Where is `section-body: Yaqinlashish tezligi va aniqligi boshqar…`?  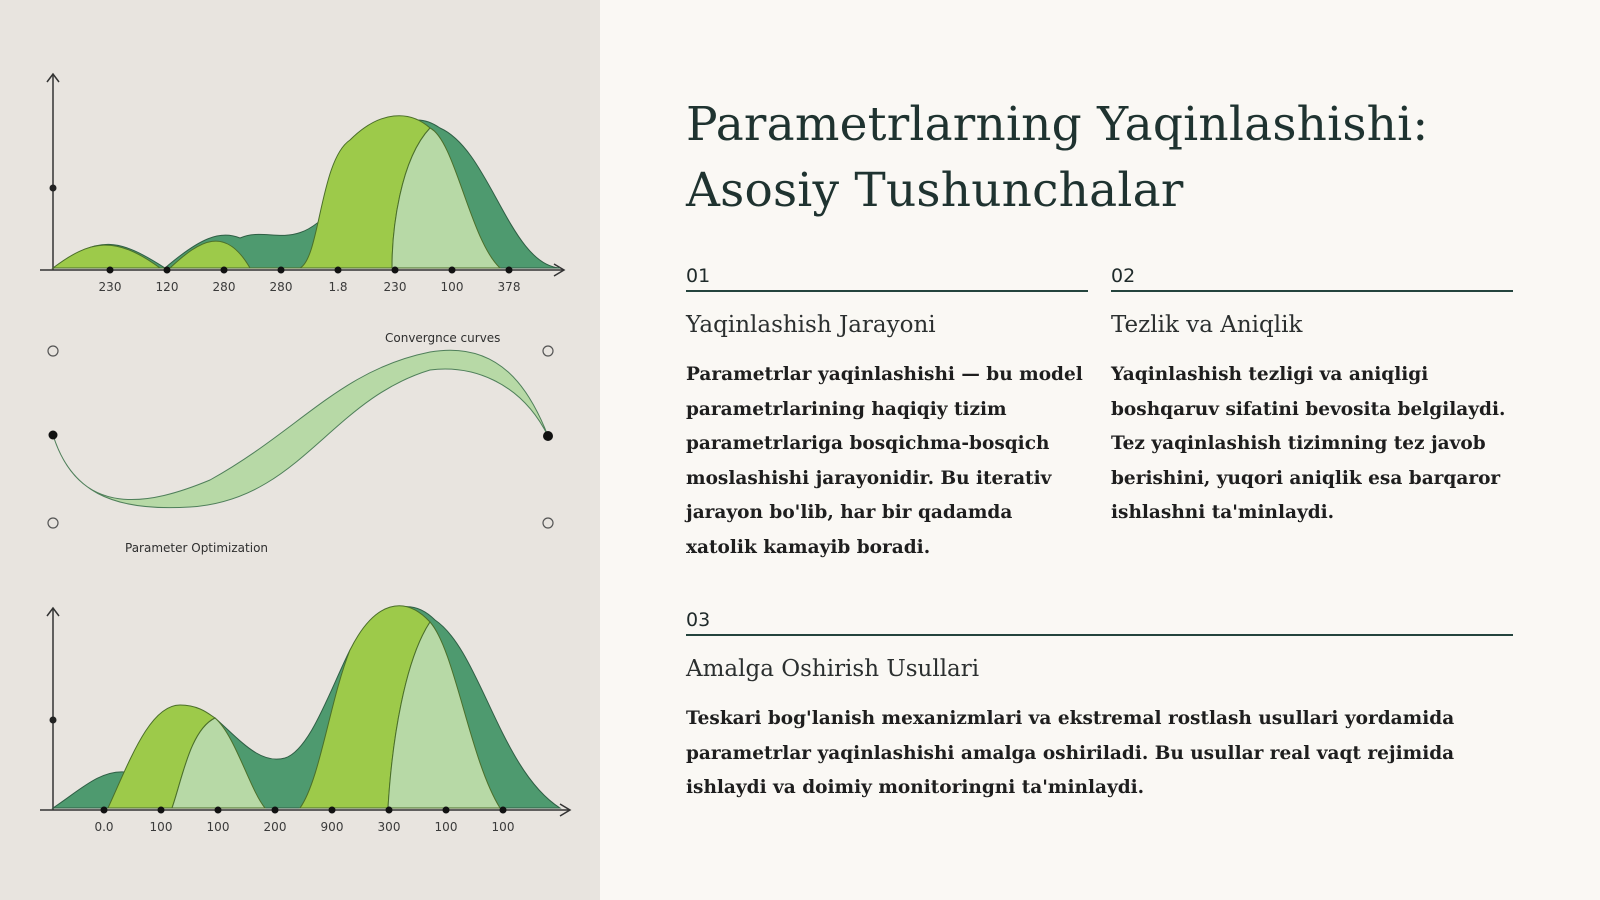
section-body: Yaqinlashish tezligi va aniqligi boshqar… is located at coordinates (1308, 443).